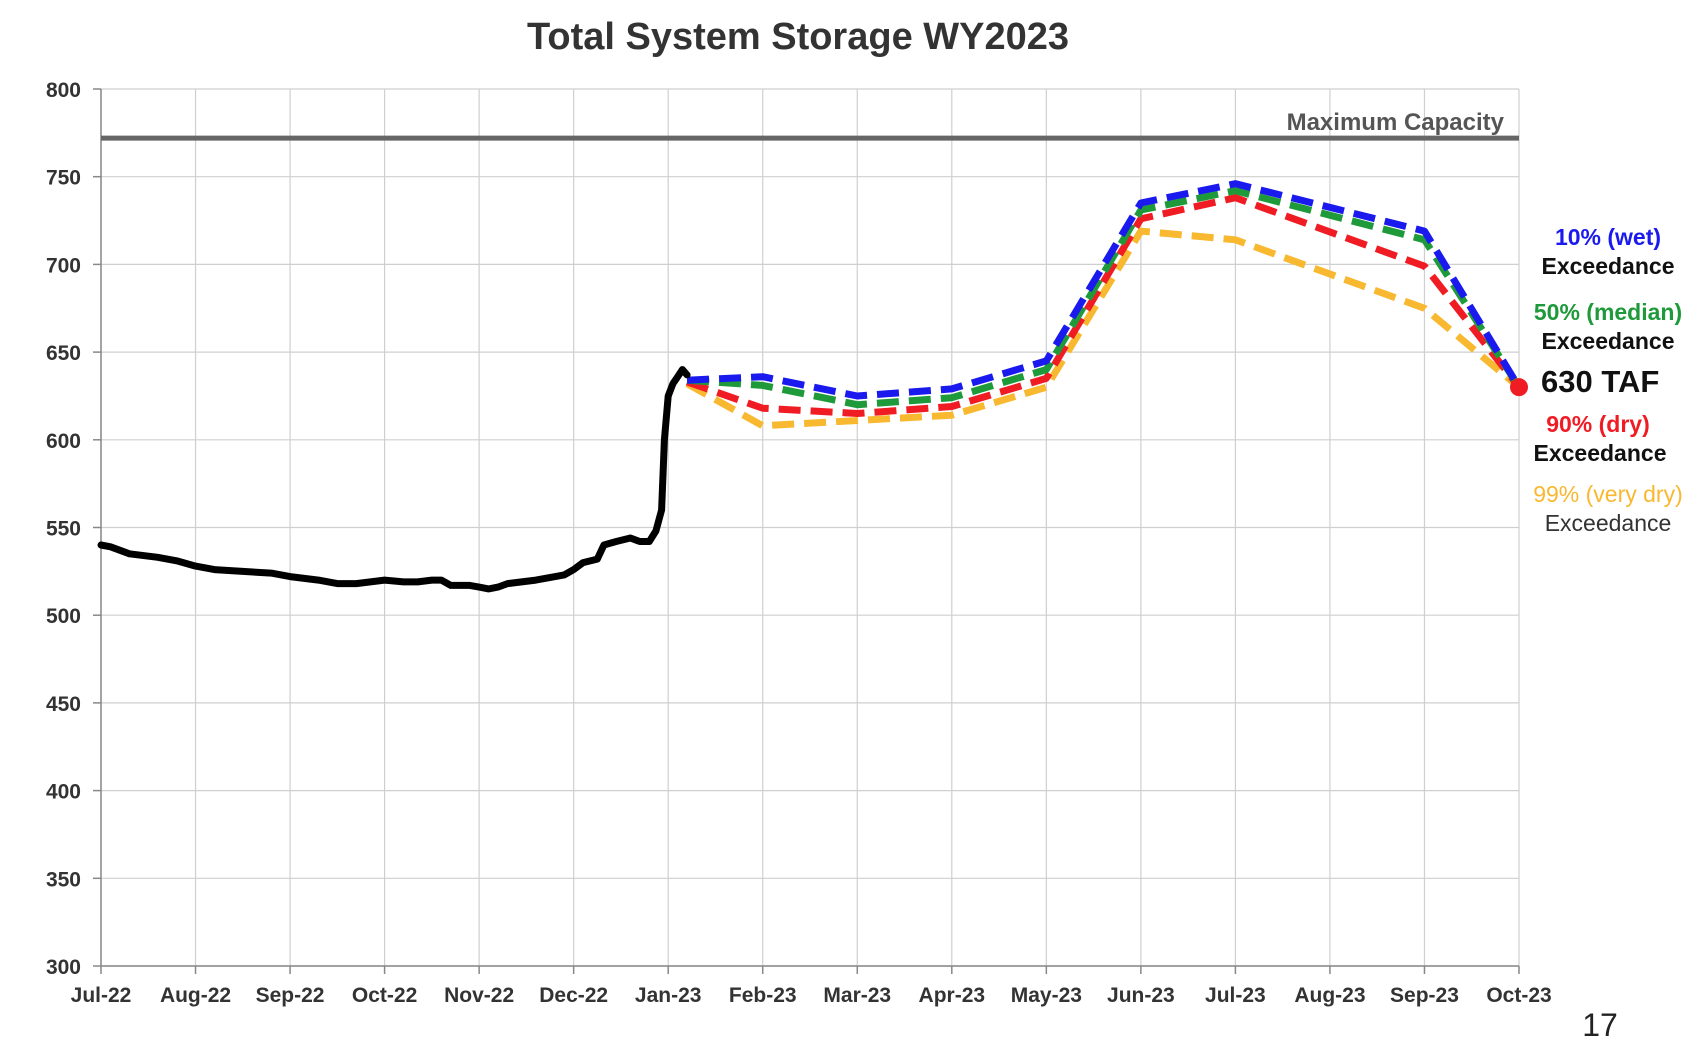 The height and width of the screenshot is (1039, 1707). Describe the element at coordinates (1598, 424) in the screenshot. I see `legend-dry-label: 90% (dry)` at that location.